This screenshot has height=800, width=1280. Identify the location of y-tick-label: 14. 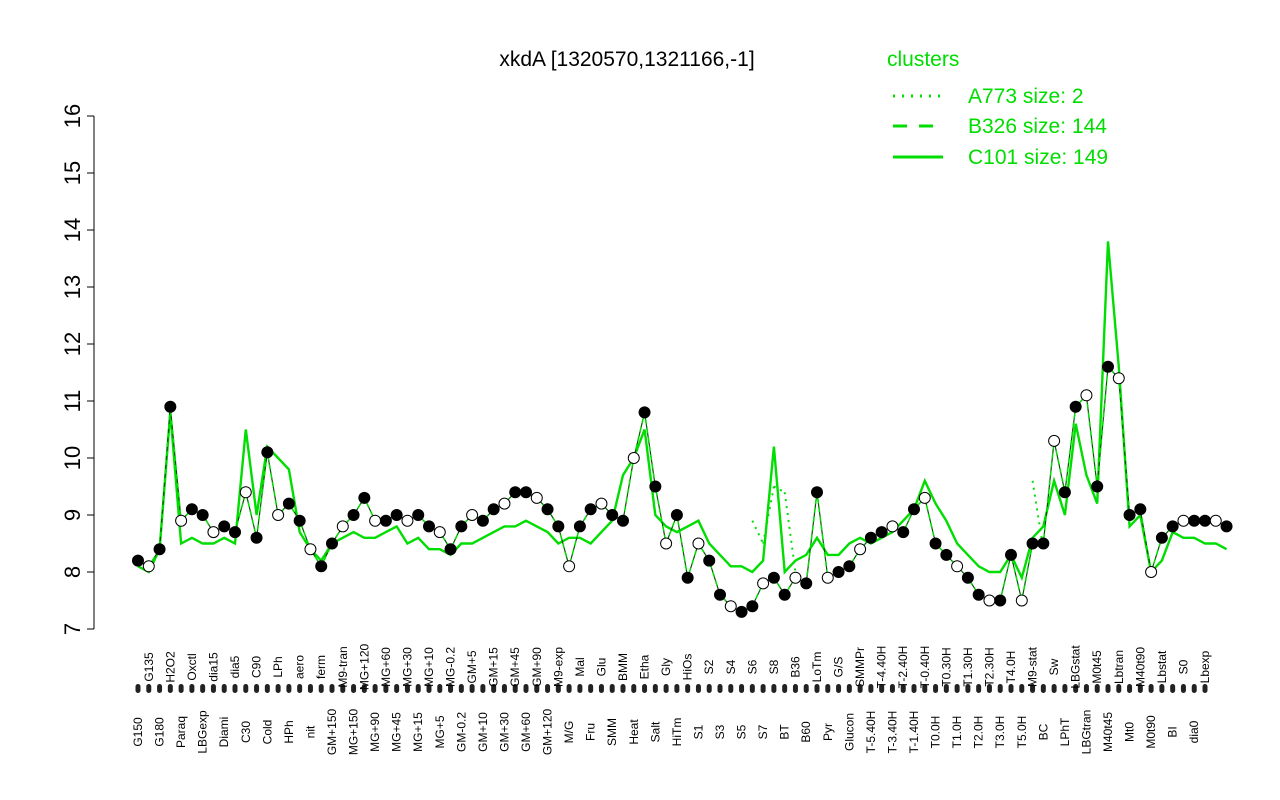
(72, 230).